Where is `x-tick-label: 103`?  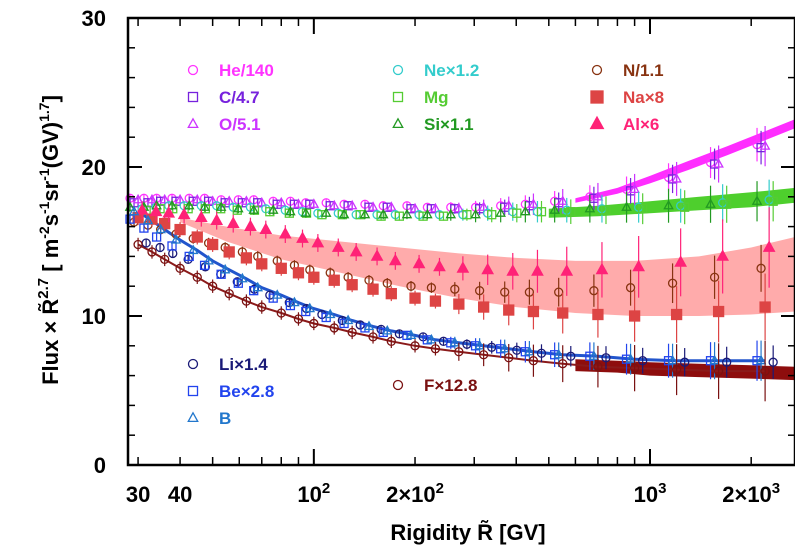 x-tick-label: 103 is located at coordinates (650, 493).